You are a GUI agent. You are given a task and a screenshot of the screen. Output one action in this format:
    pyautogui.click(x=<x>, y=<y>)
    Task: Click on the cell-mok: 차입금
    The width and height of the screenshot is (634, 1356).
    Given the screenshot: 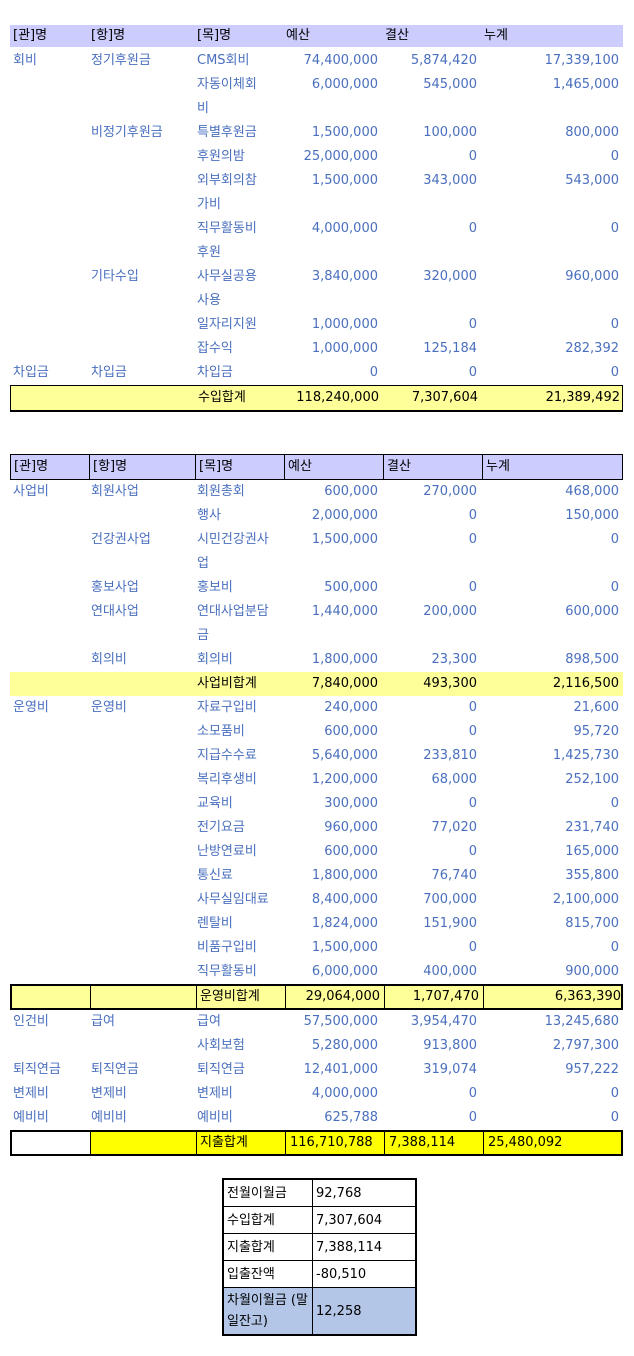 What is the action you would take?
    pyautogui.click(x=215, y=372)
    